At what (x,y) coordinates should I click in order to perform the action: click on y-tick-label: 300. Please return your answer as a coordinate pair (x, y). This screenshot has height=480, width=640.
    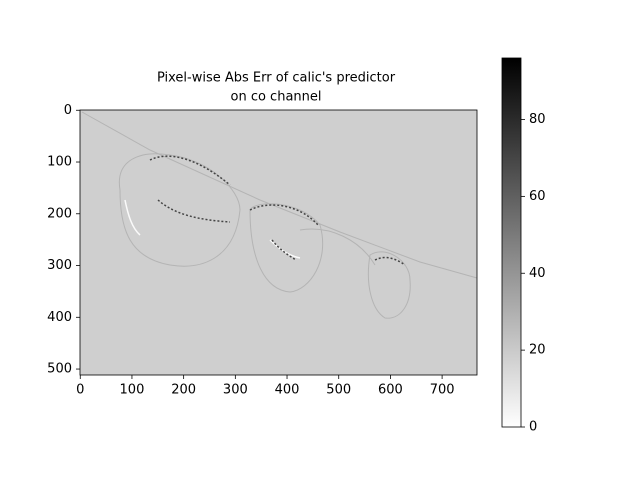
    Looking at the image, I should click on (59, 265).